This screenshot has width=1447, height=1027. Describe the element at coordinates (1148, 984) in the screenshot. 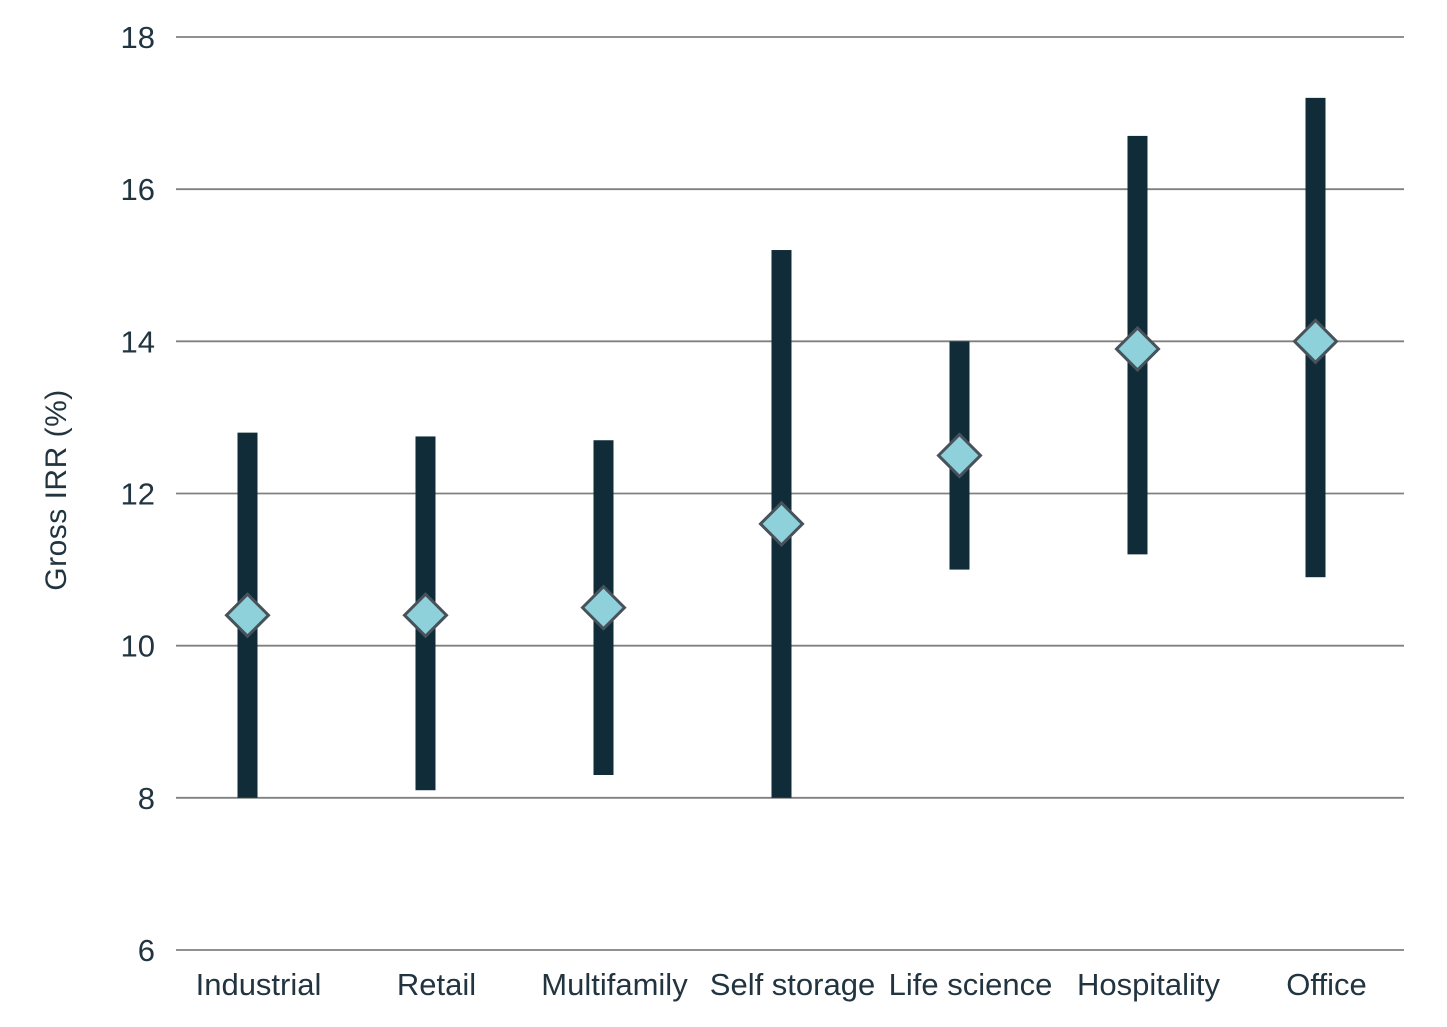

I see `category-label-hospitality: Hospitality` at that location.